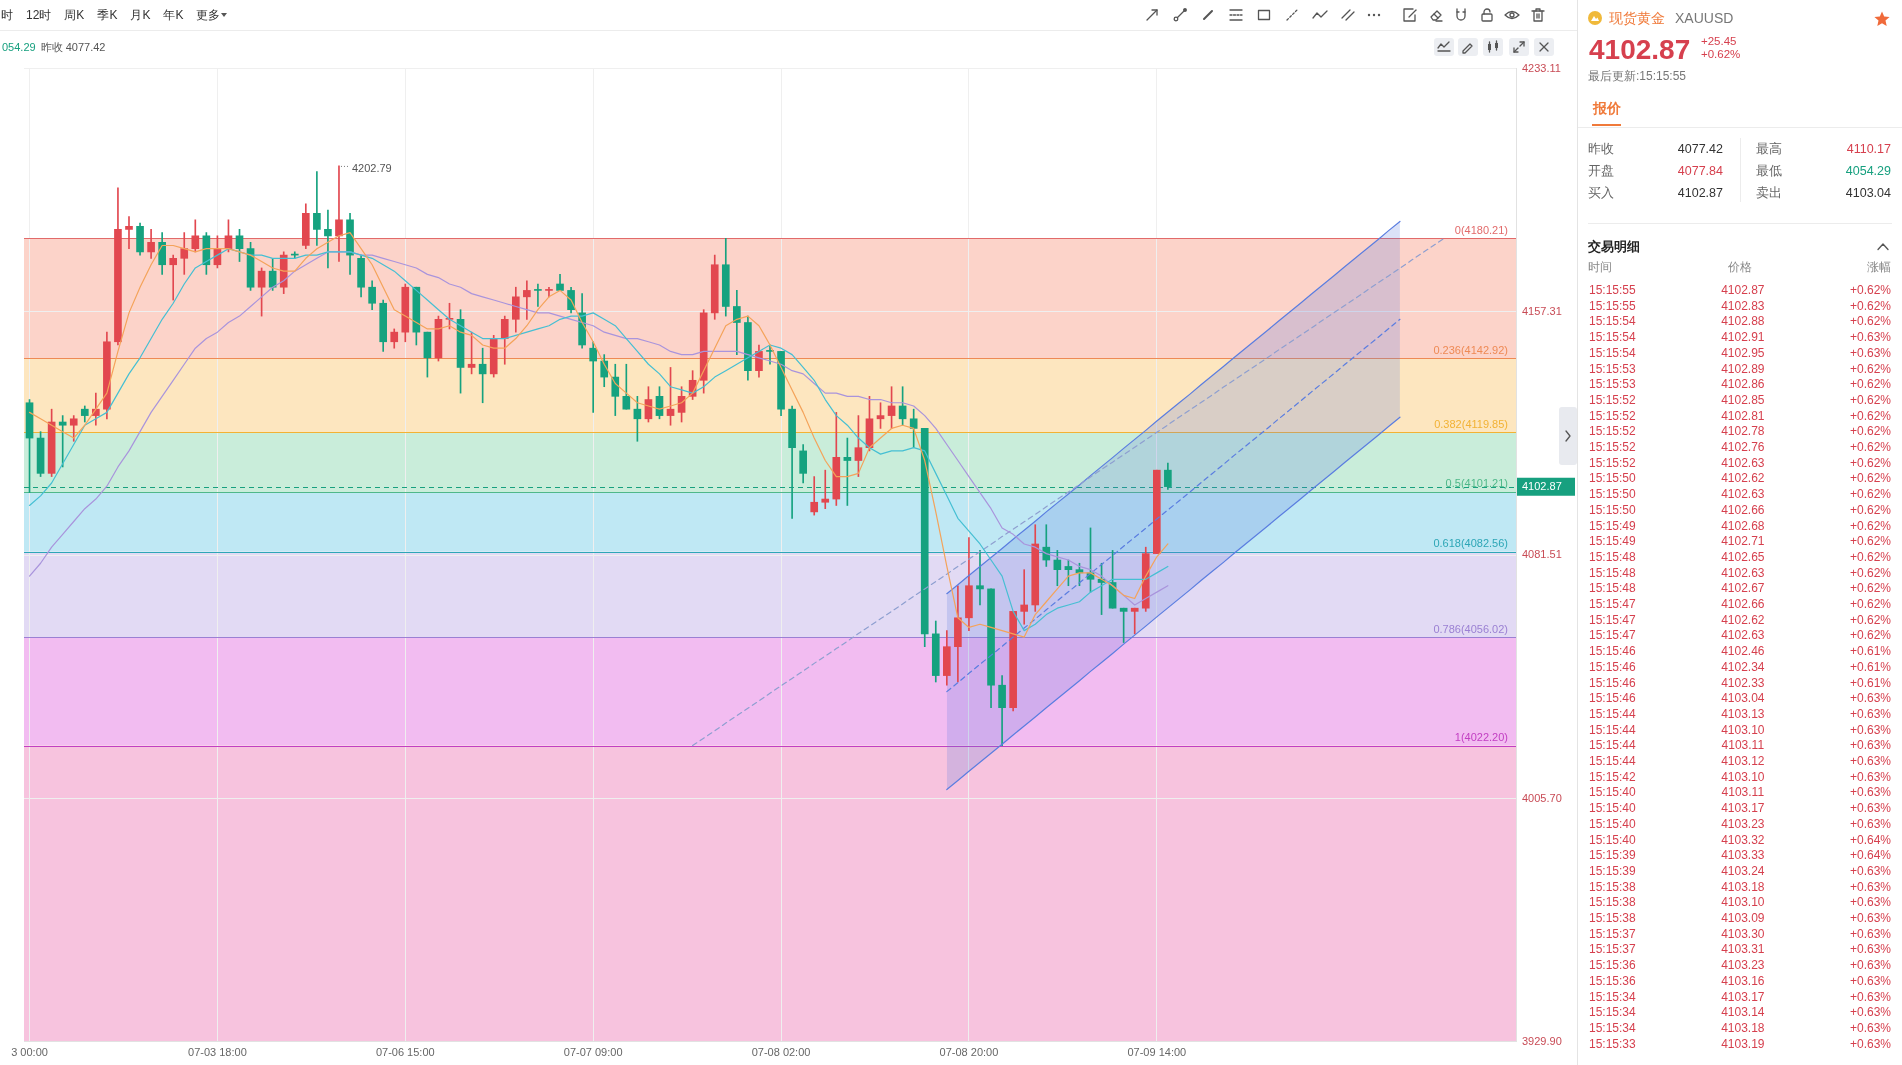 The width and height of the screenshot is (1902, 1065). I want to click on line-series, so click(1173, 505).